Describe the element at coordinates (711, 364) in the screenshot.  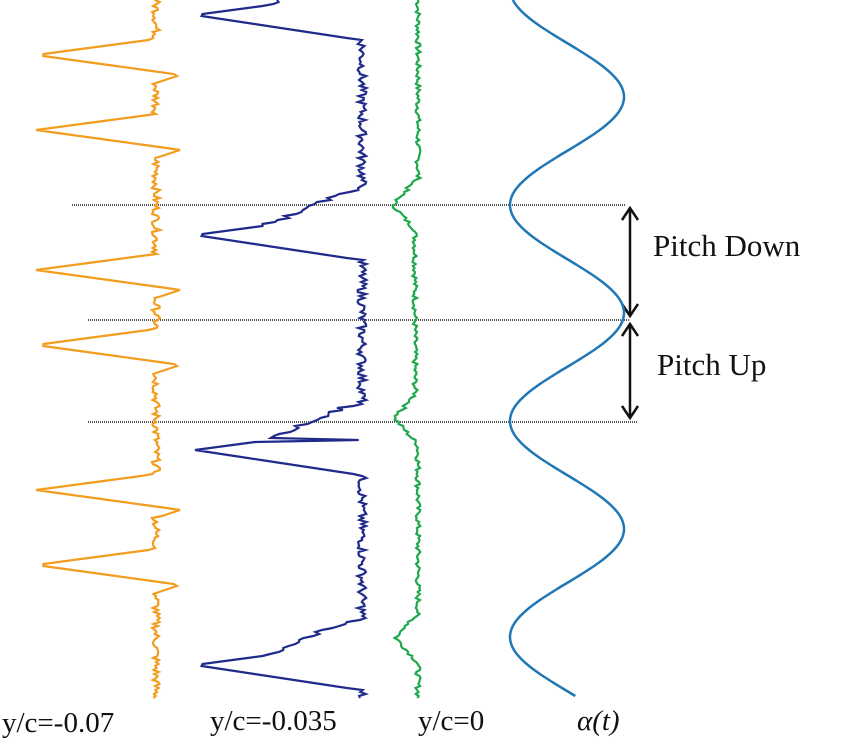
I see `annotation: Pitch Up` at that location.